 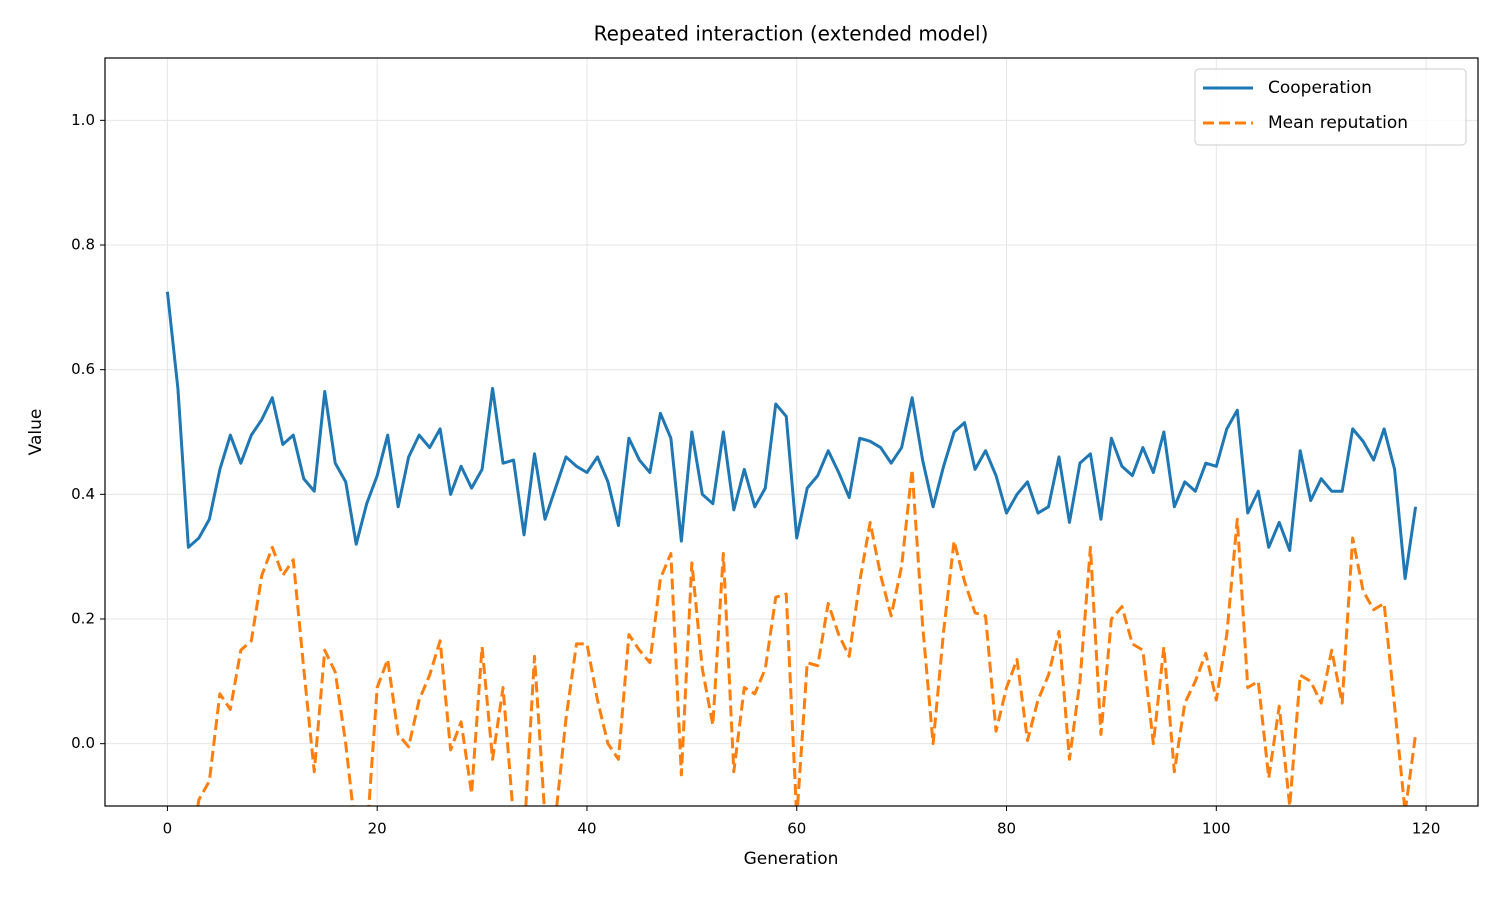 What do you see at coordinates (796, 829) in the screenshot?
I see `x-tick-label: 60` at bounding box center [796, 829].